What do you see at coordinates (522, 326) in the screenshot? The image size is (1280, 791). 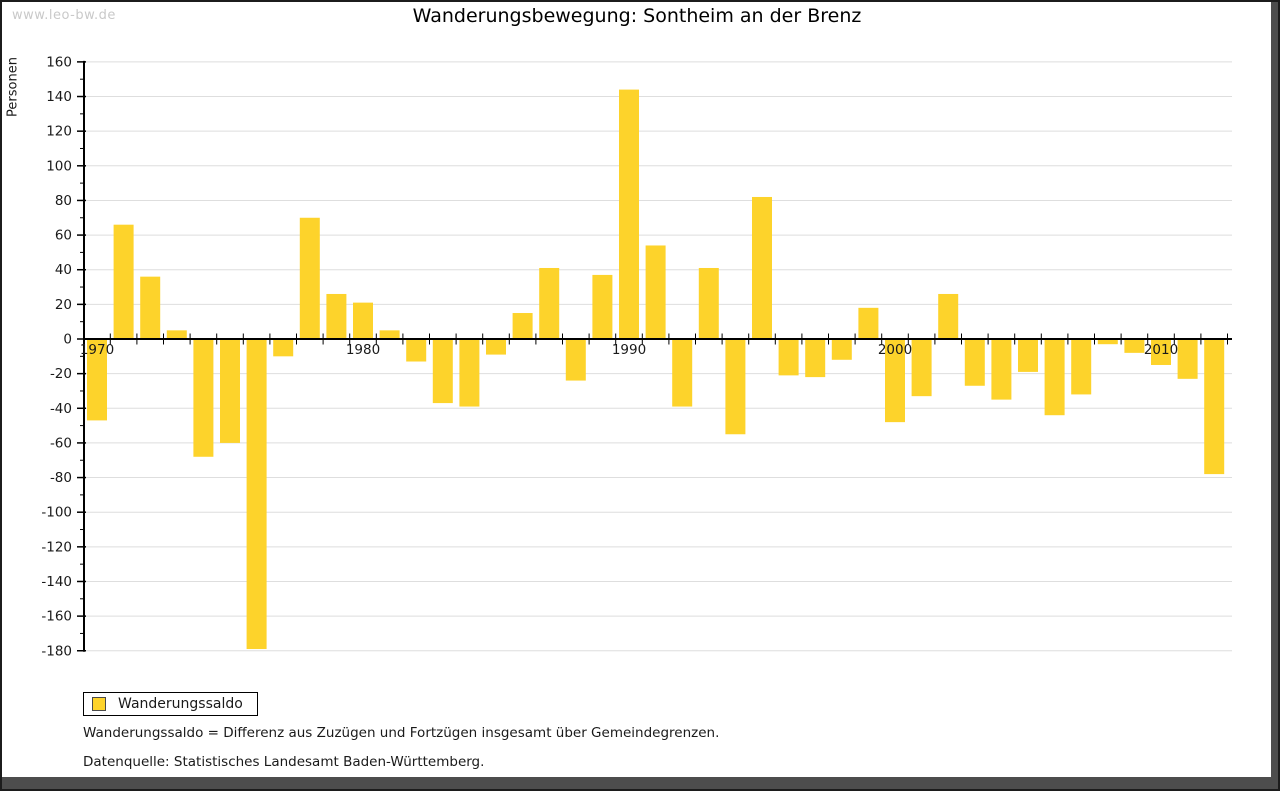 I see `bar-1986` at bounding box center [522, 326].